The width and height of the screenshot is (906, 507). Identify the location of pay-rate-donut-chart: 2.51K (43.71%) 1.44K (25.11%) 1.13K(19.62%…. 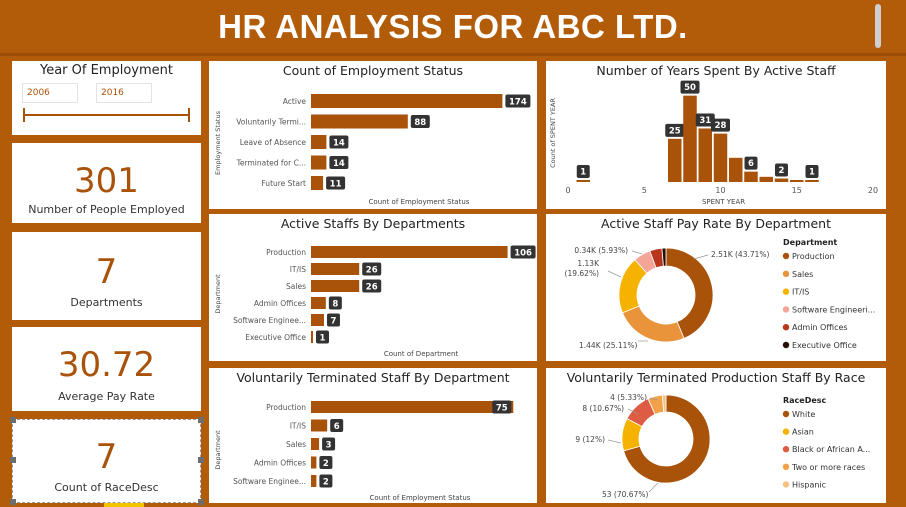
(720, 294).